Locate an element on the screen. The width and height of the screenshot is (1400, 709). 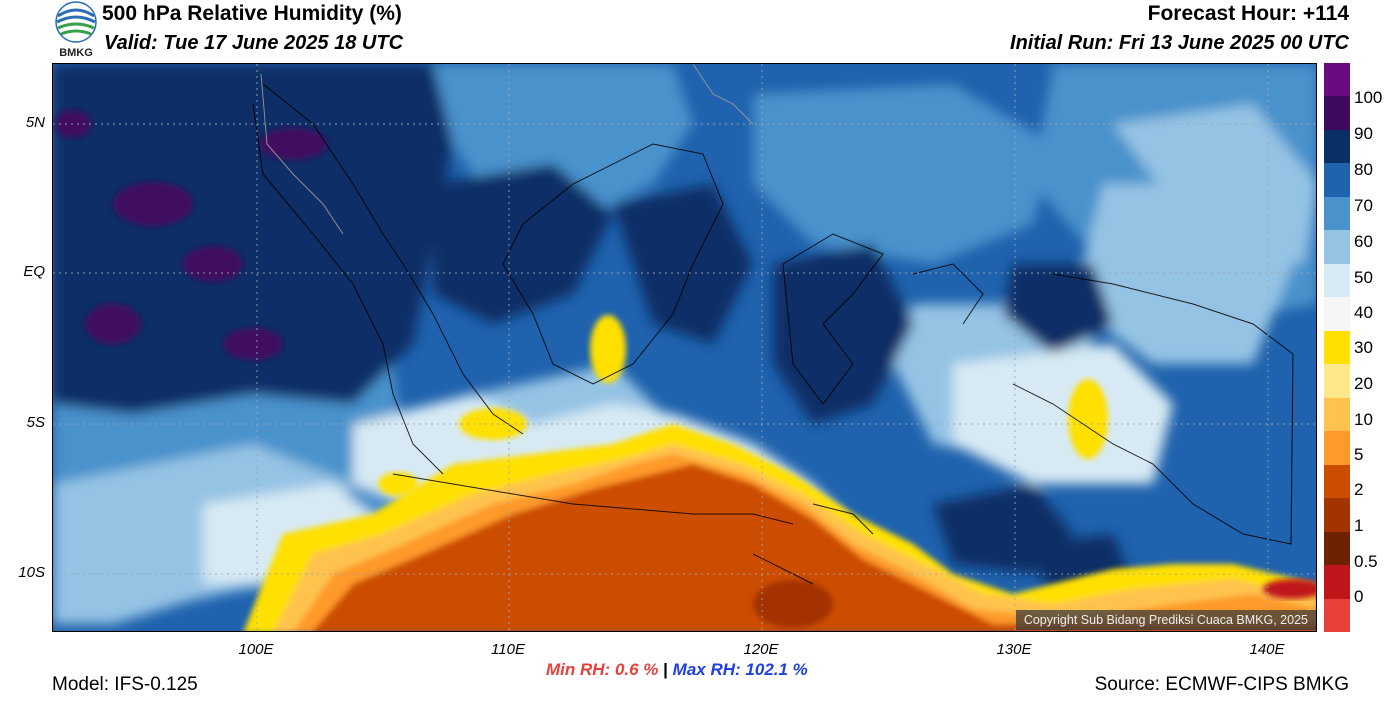
colorbar-label: 40 is located at coordinates (1363, 312).